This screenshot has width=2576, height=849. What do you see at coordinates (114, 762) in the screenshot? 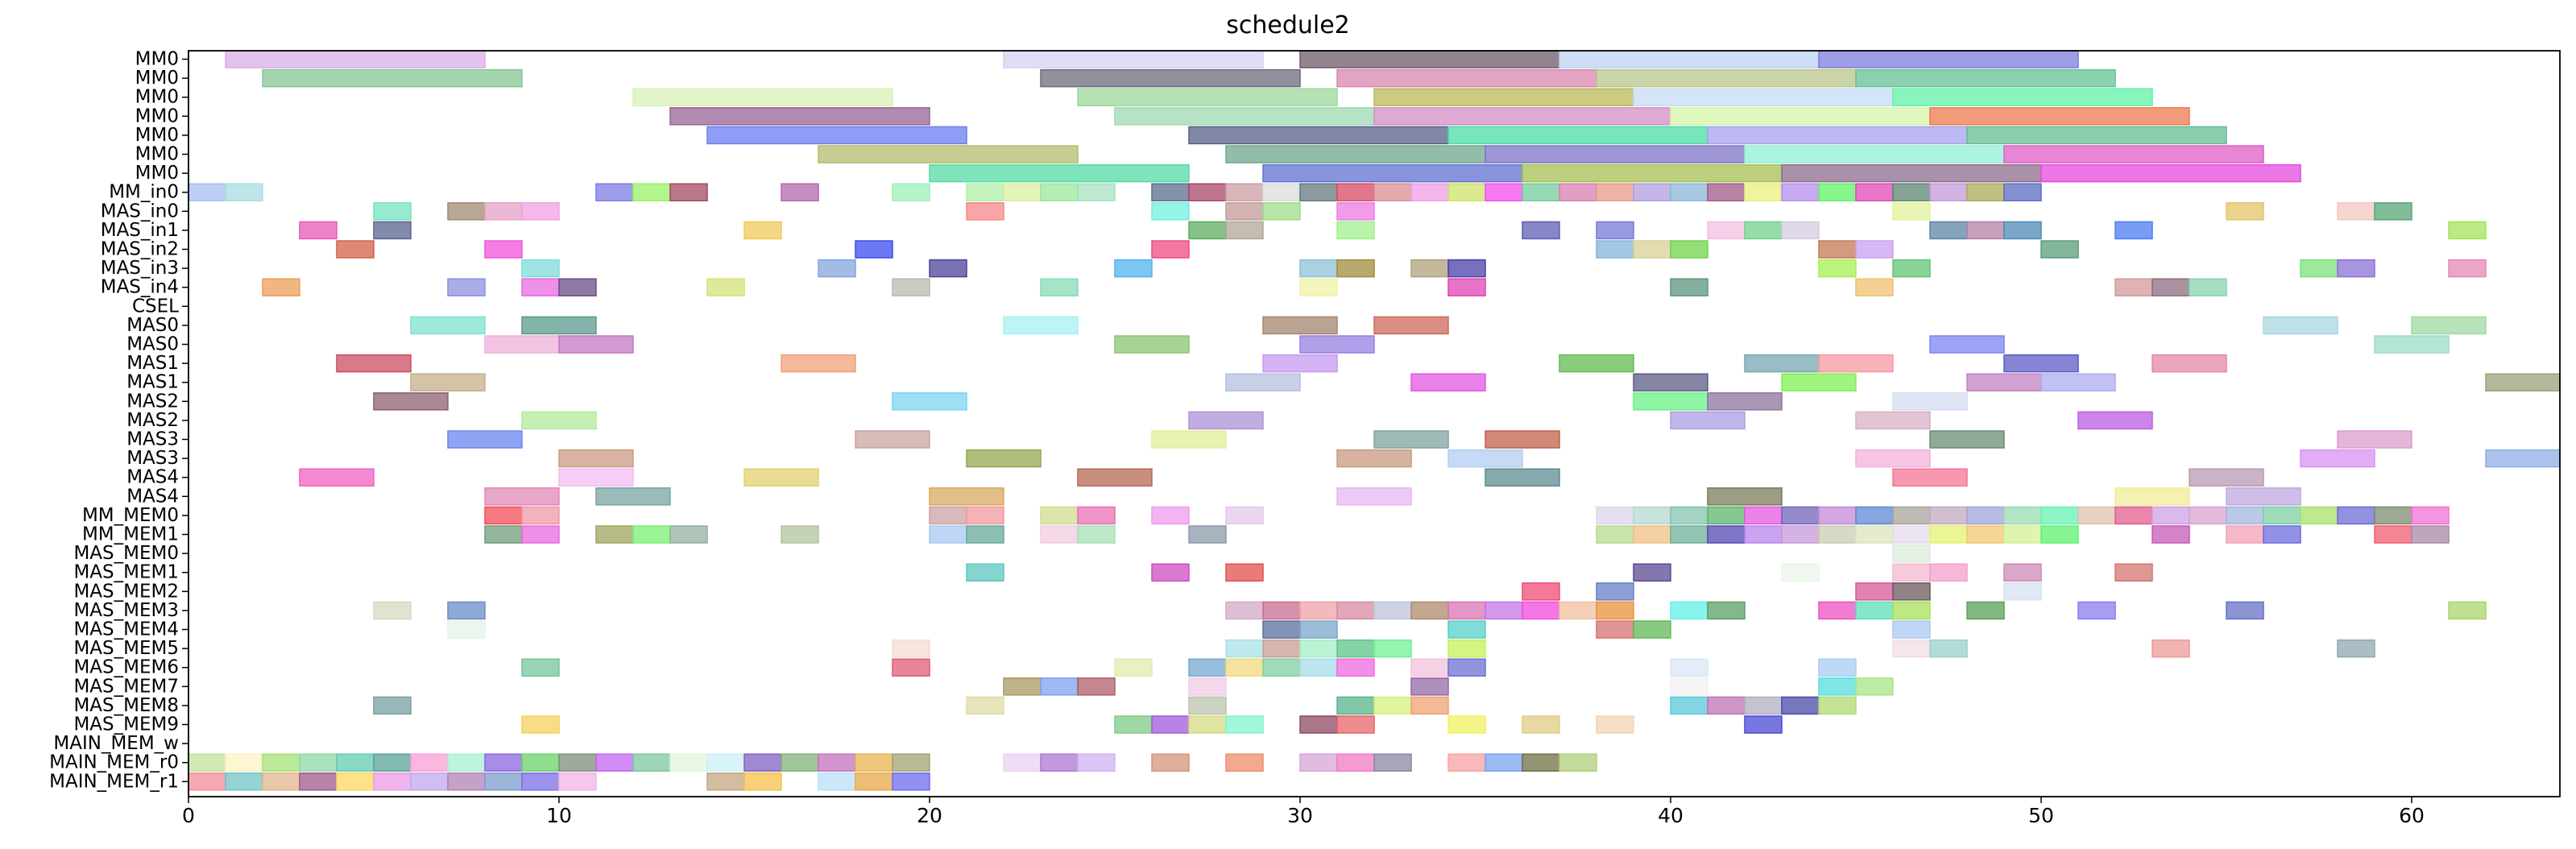
I see `y-tick-label: MAIN_MEM_r0` at bounding box center [114, 762].